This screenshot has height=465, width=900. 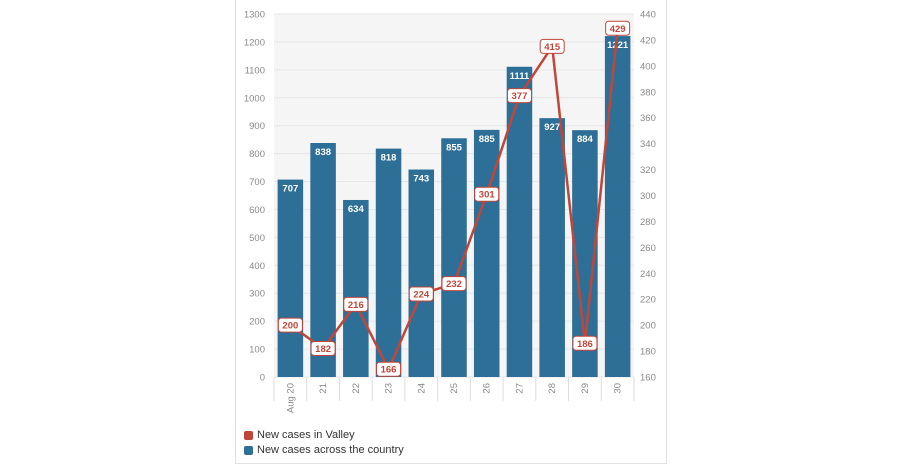 I want to click on bar-data-label: 885, so click(x=487, y=139).